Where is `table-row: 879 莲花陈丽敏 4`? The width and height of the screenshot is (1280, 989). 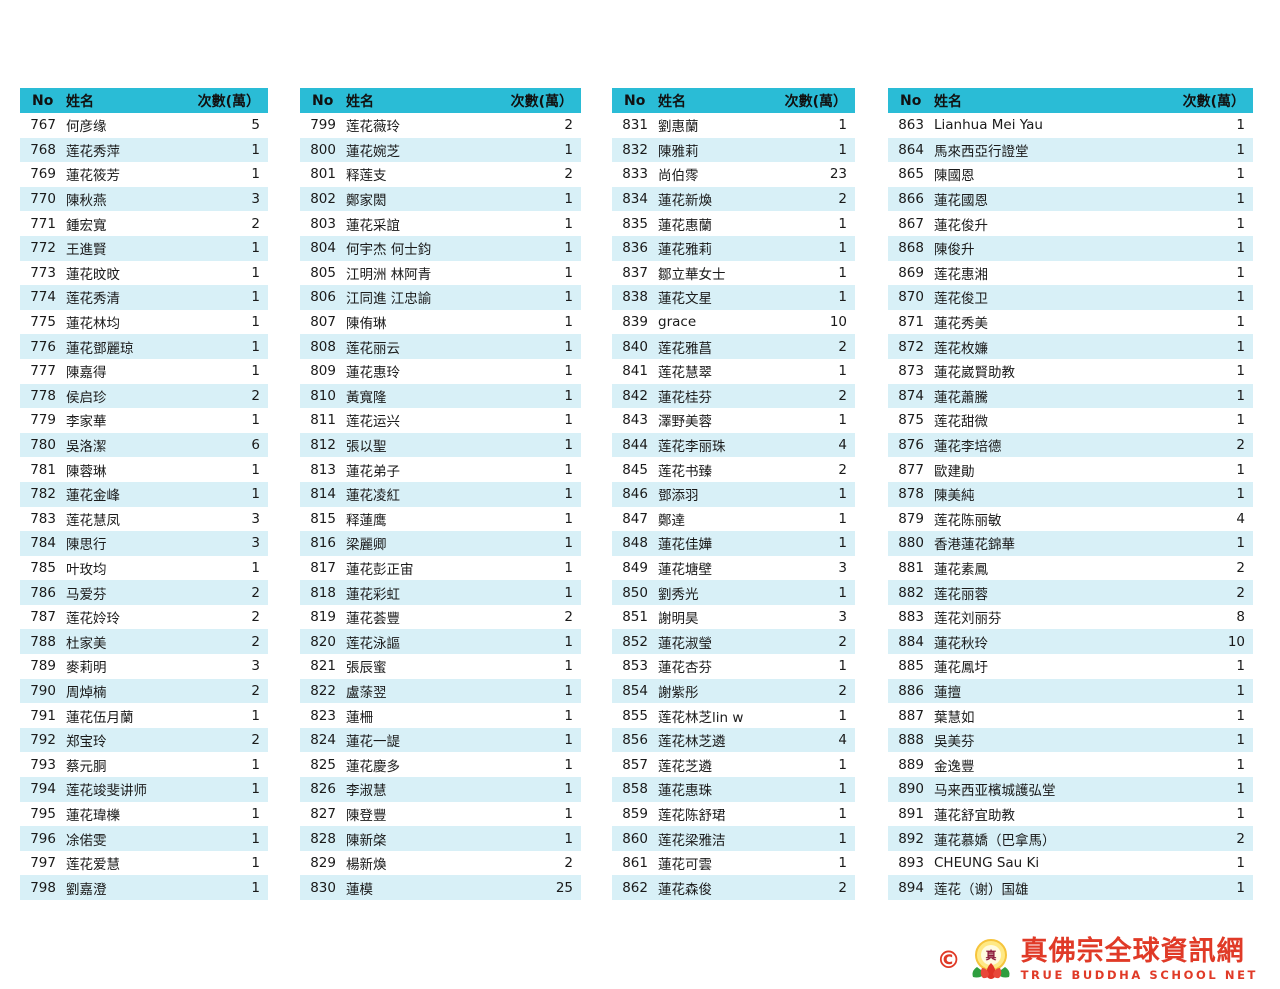 table-row: 879 莲花陈丽敏 4 is located at coordinates (1070, 519).